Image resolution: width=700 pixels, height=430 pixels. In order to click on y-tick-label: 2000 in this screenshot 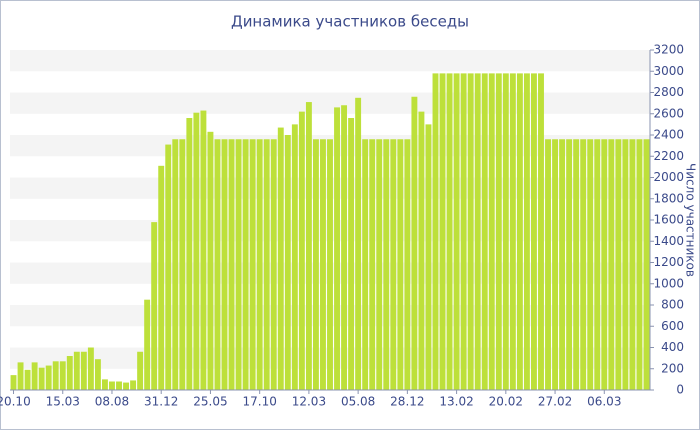, I will do `click(668, 177)`.